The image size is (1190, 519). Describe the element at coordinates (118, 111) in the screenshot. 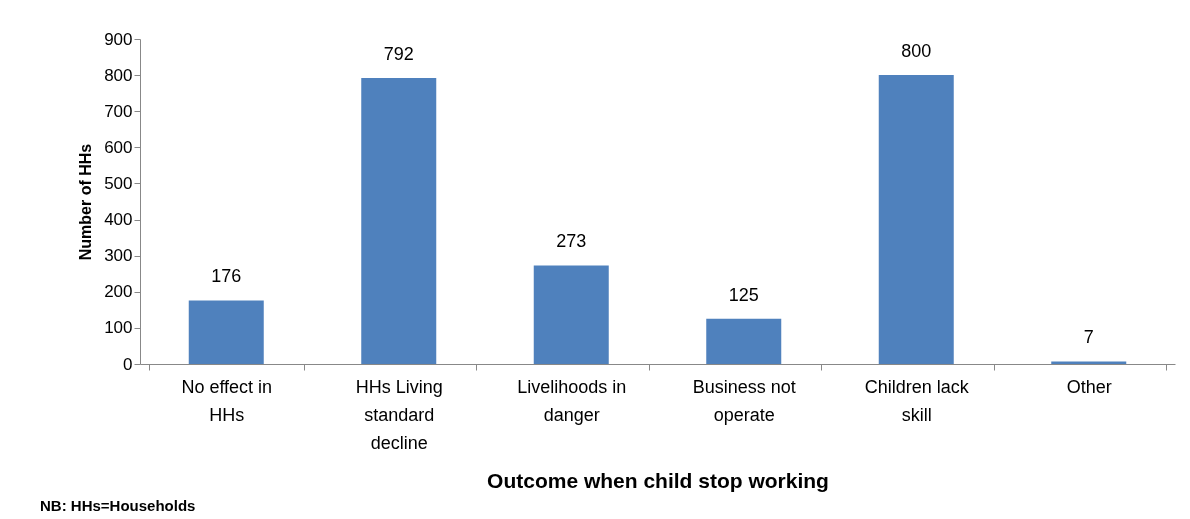

I see `y-tick-label: 700` at that location.